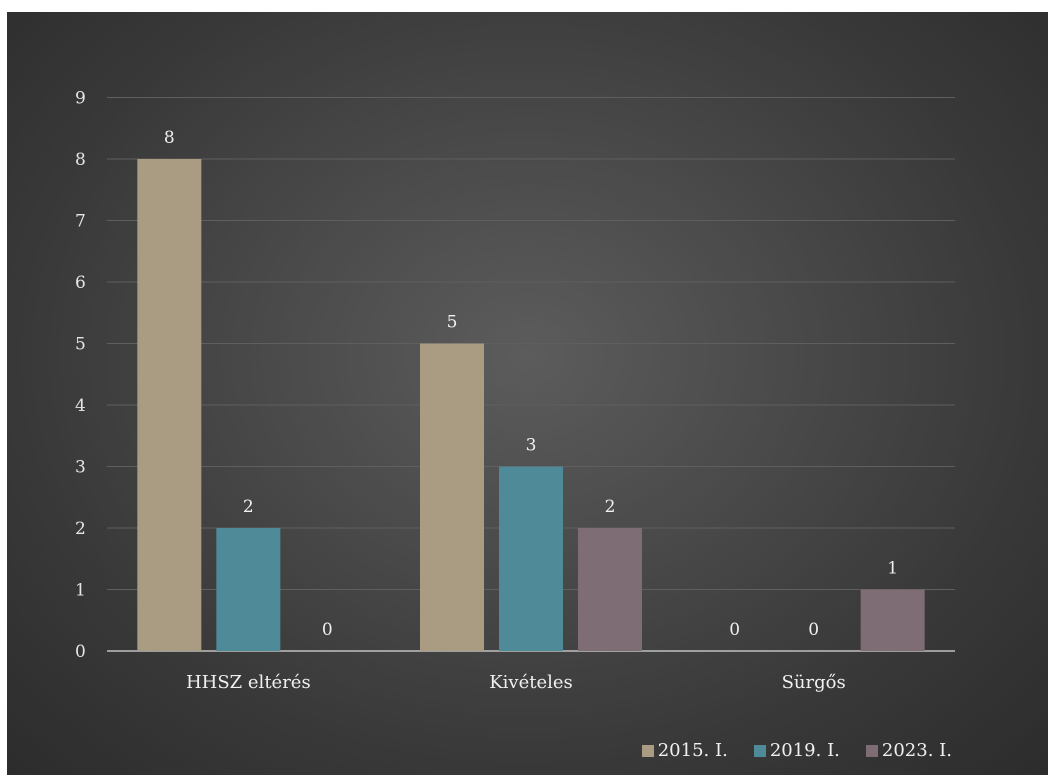 The width and height of the screenshot is (1057, 781). I want to click on y-tick-label: 9, so click(80, 99).